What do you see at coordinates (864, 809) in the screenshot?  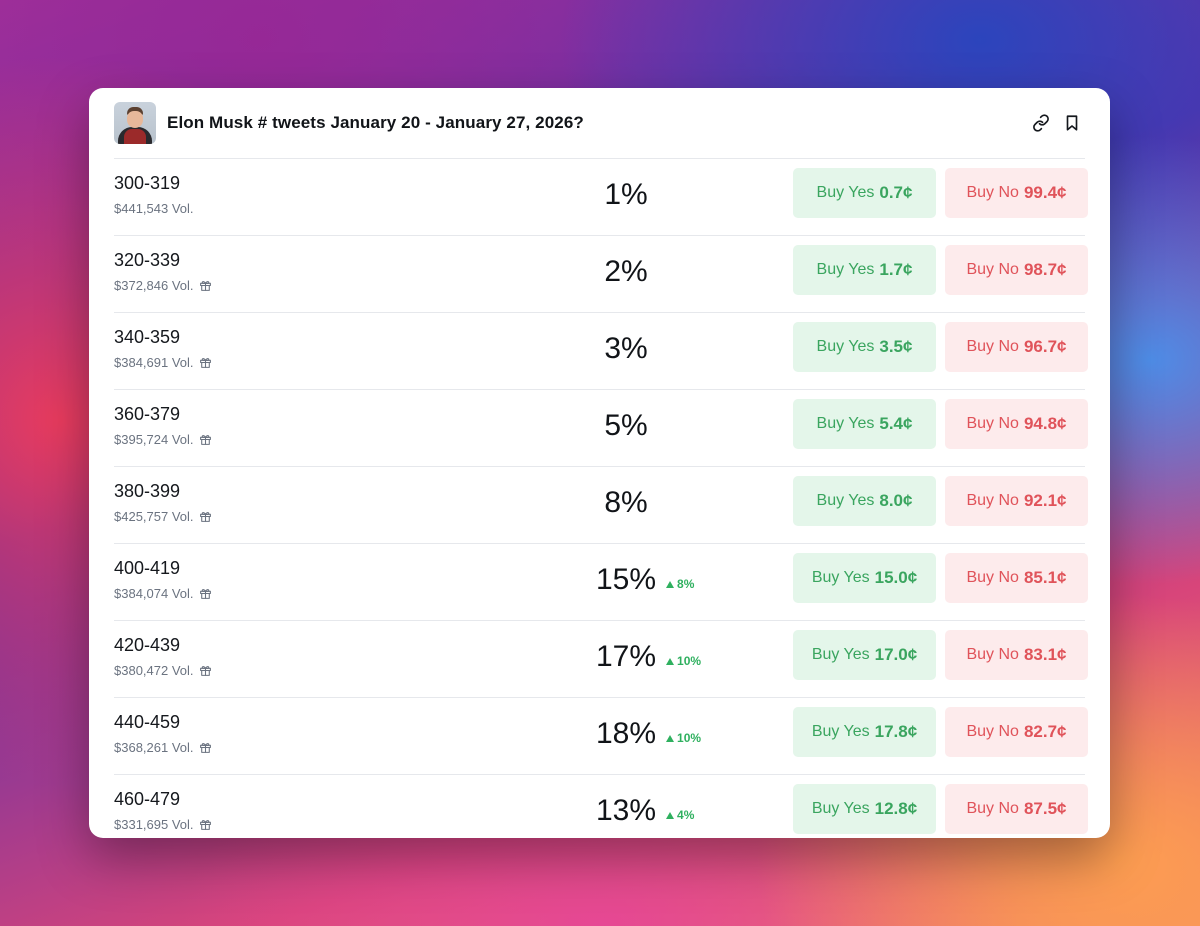 I see `buy-yes-button: Buy Yes 12.8¢` at bounding box center [864, 809].